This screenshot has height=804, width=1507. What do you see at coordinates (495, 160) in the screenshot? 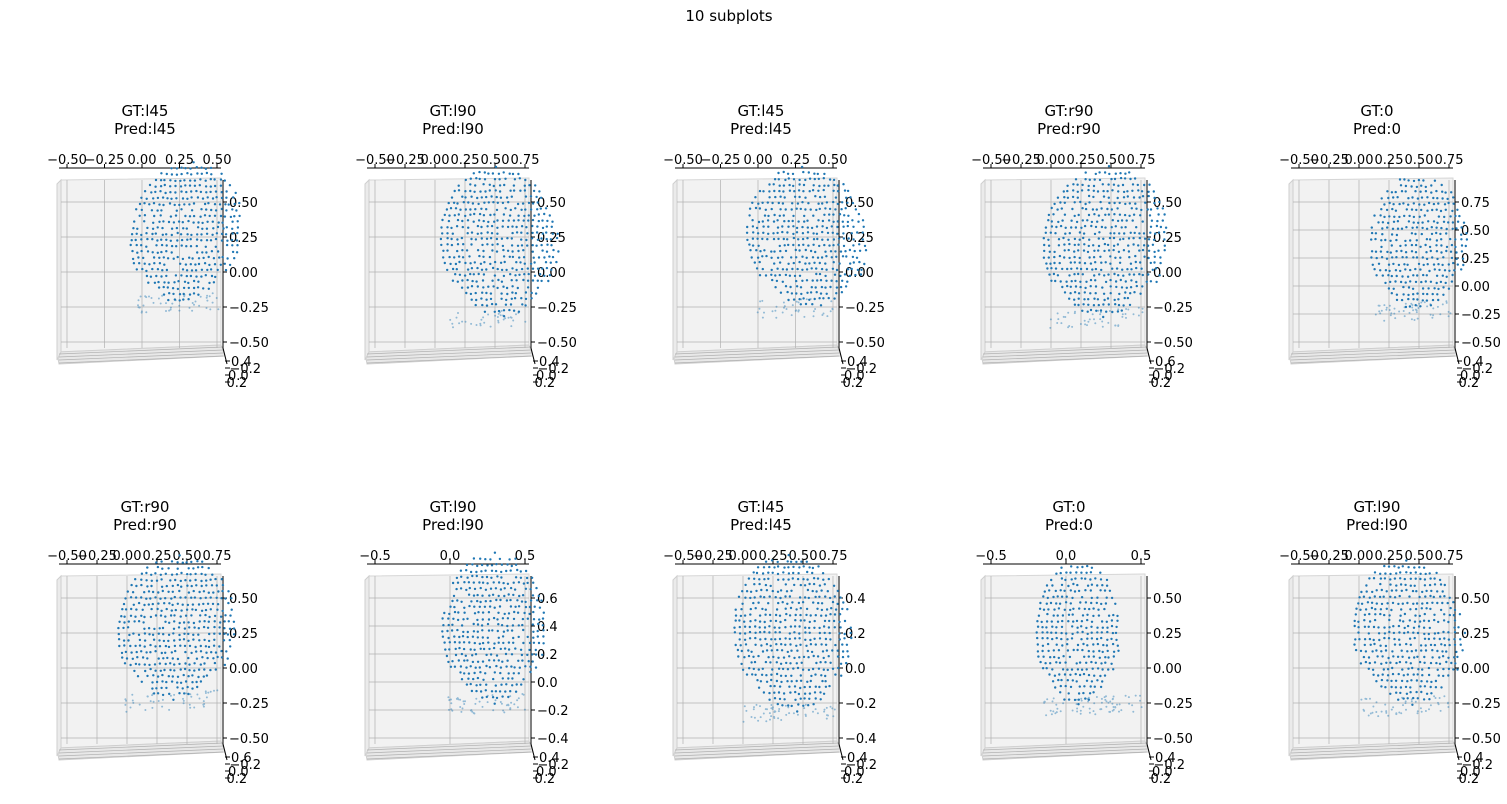
I see `x-tick-label: 0.50` at bounding box center [495, 160].